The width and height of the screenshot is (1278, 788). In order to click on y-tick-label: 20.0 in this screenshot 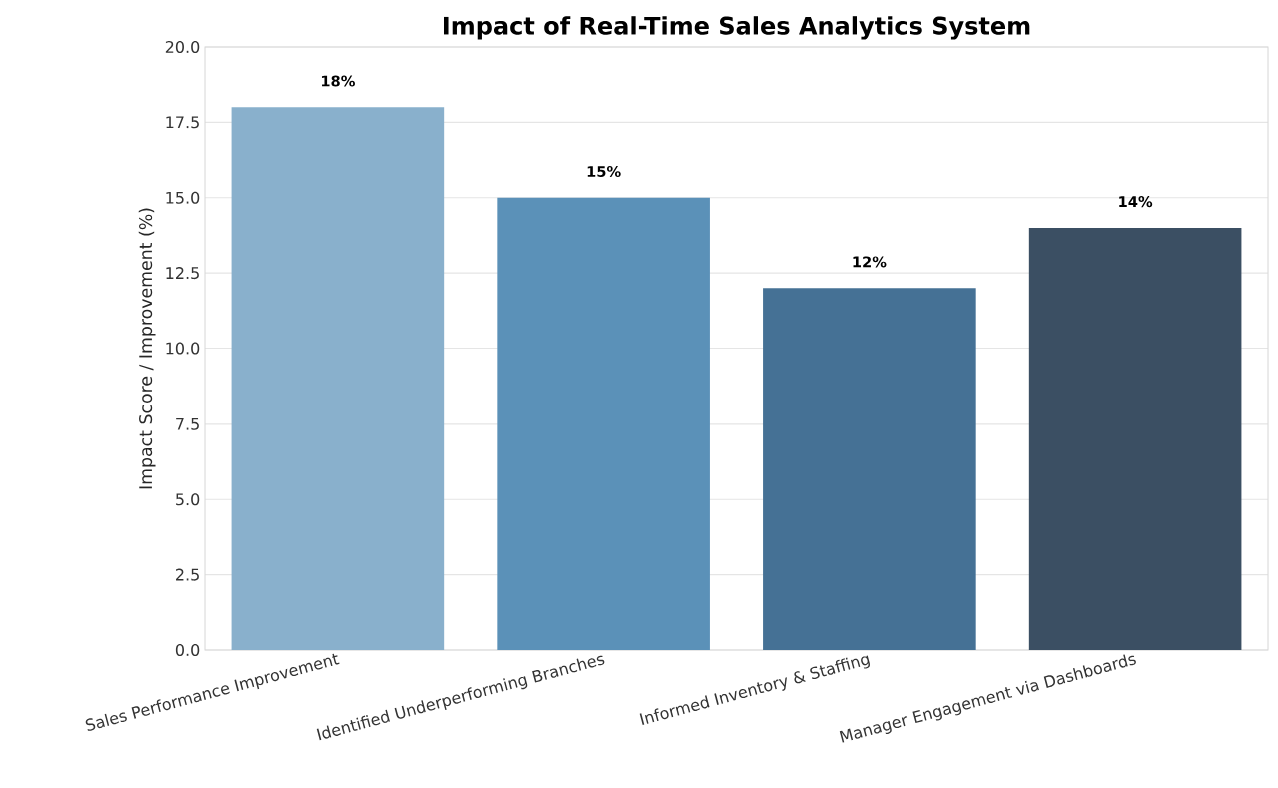, I will do `click(182, 47)`.